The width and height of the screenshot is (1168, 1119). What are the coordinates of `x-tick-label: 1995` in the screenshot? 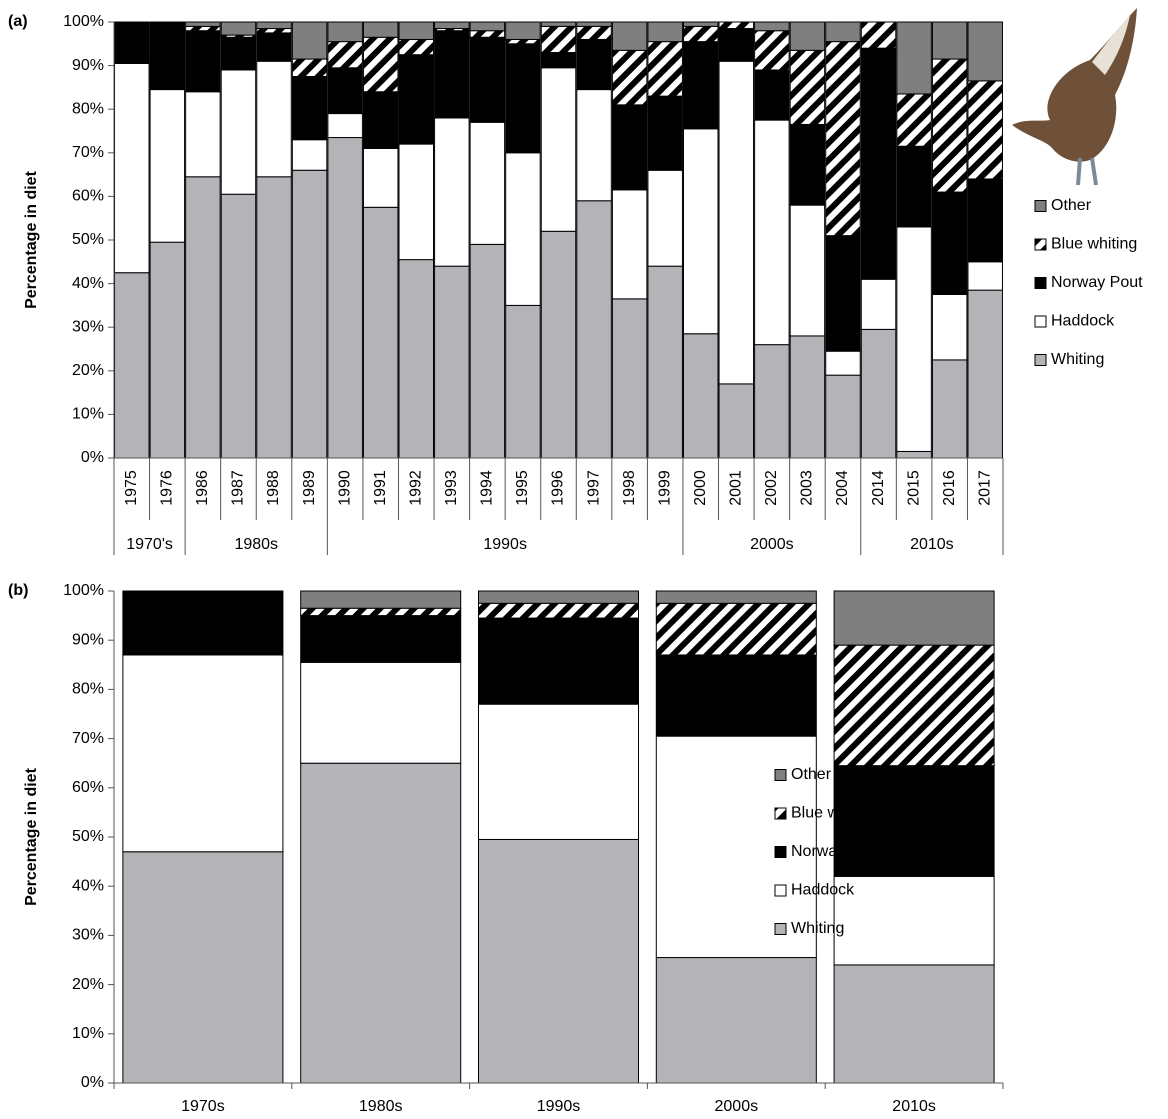 It's located at (522, 488).